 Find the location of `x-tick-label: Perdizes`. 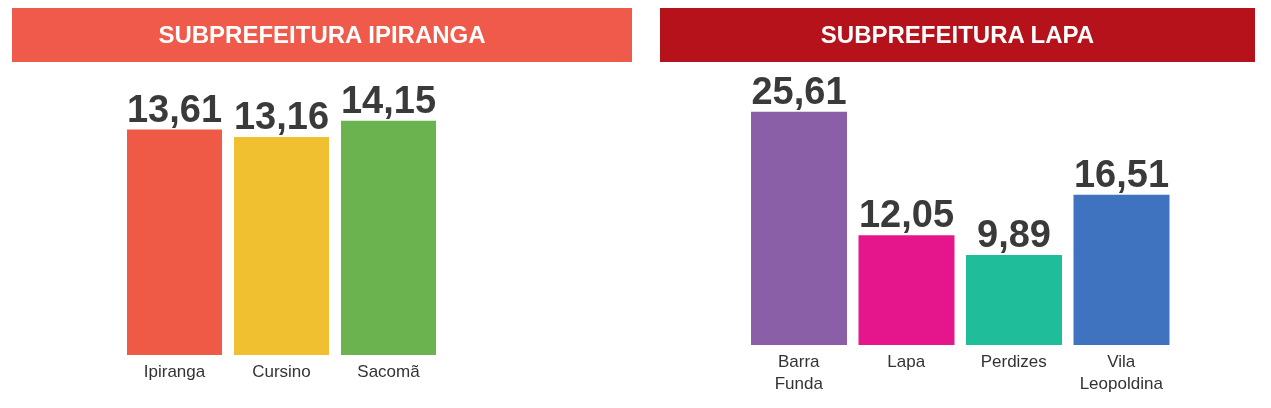

x-tick-label: Perdizes is located at coordinates (1013, 361).